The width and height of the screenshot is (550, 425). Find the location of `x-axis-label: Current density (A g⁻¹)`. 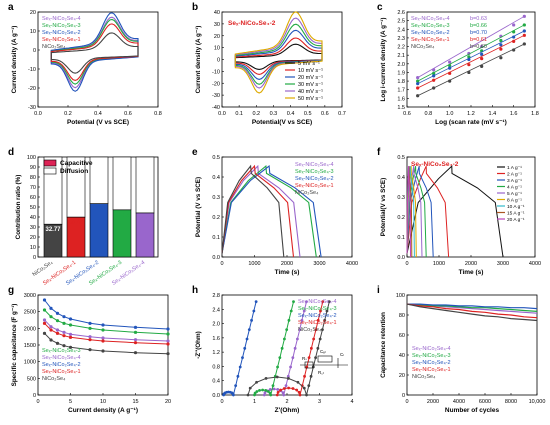

x-axis-label: Current density (A g⁻¹) is located at coordinates (103, 410).